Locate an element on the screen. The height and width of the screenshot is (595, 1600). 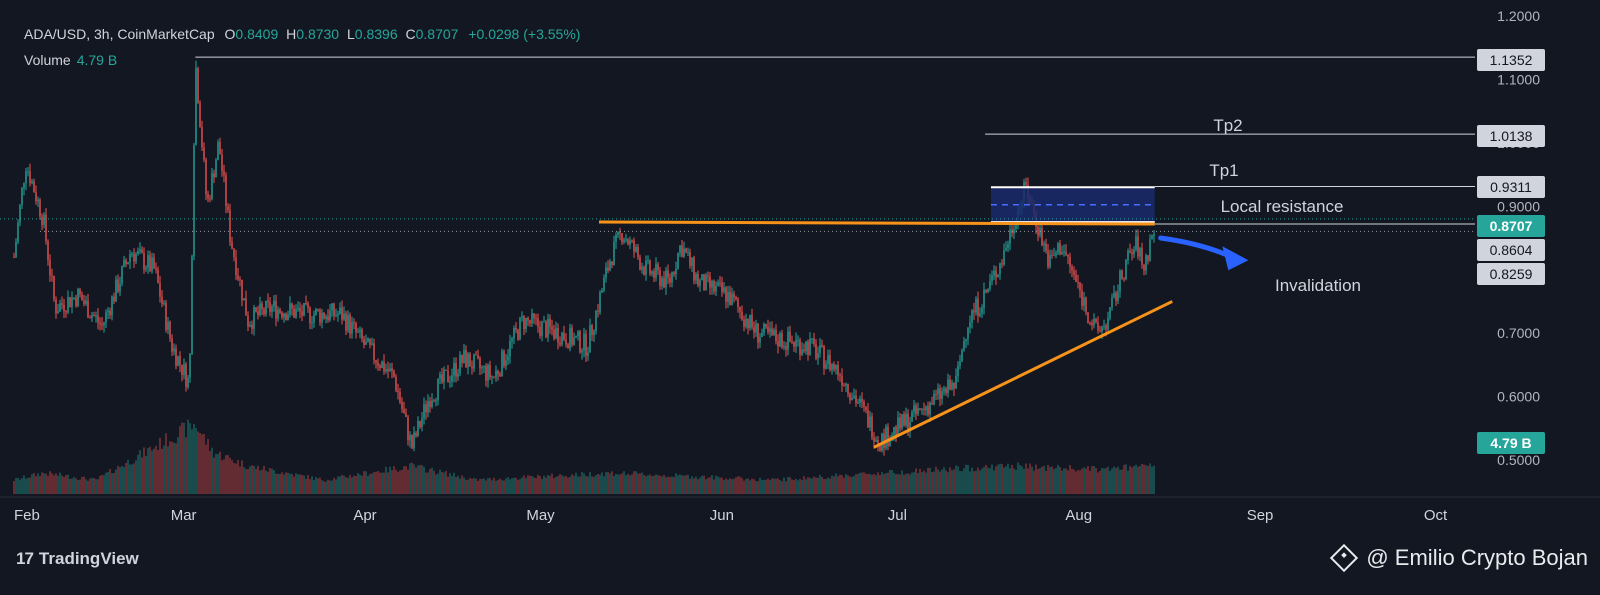
annotation-label: Tp1 is located at coordinates (1223, 170).